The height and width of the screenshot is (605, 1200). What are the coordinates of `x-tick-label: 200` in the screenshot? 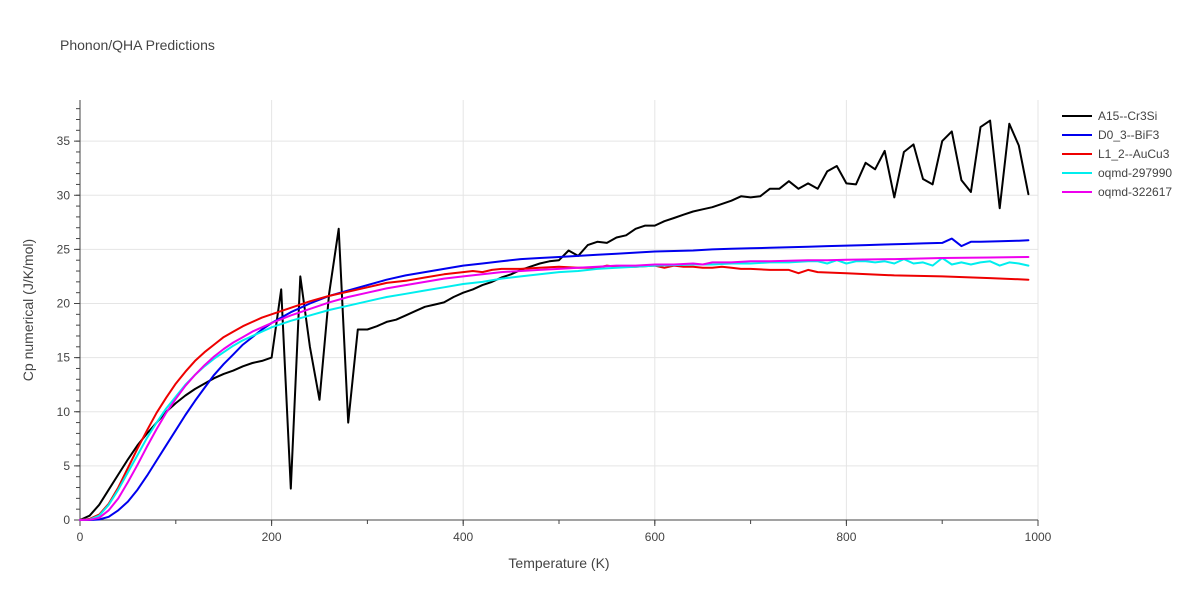 It's located at (272, 537).